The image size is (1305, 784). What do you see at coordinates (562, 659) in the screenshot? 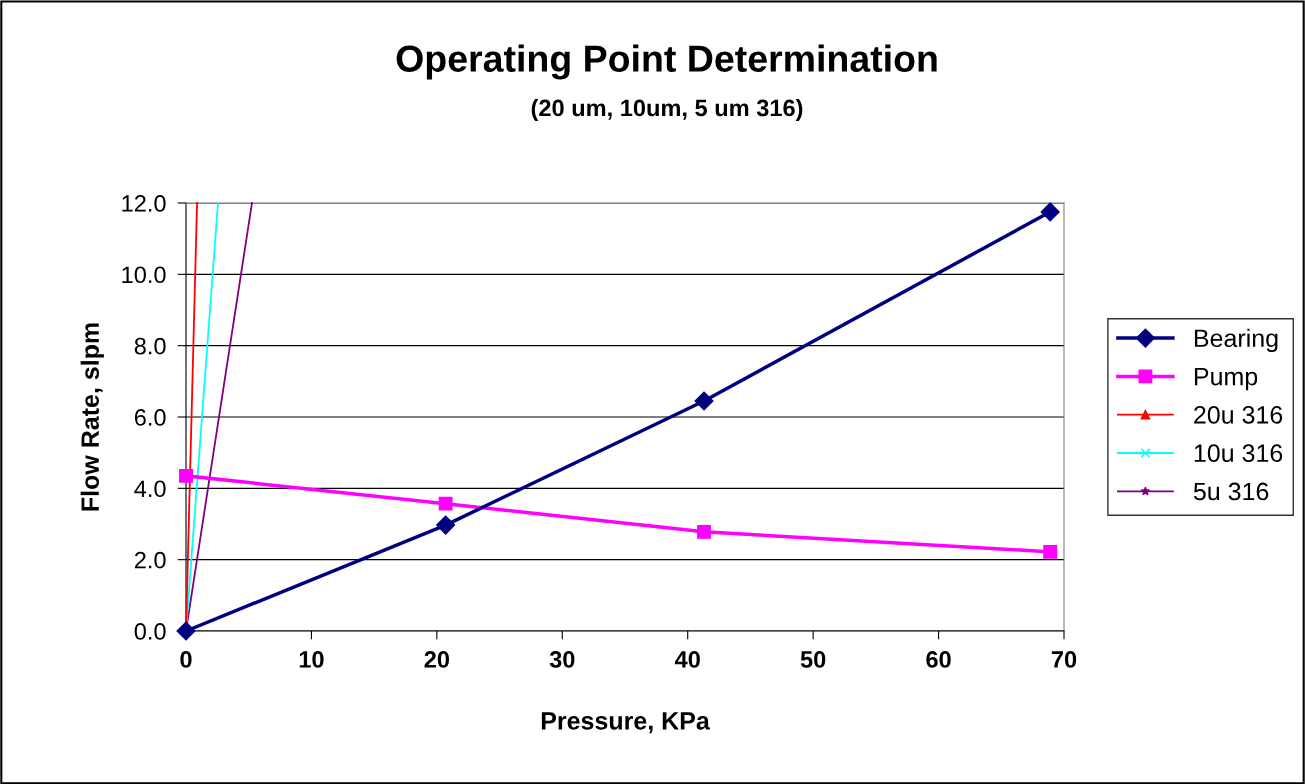
I see `x-tick-label: 30` at bounding box center [562, 659].